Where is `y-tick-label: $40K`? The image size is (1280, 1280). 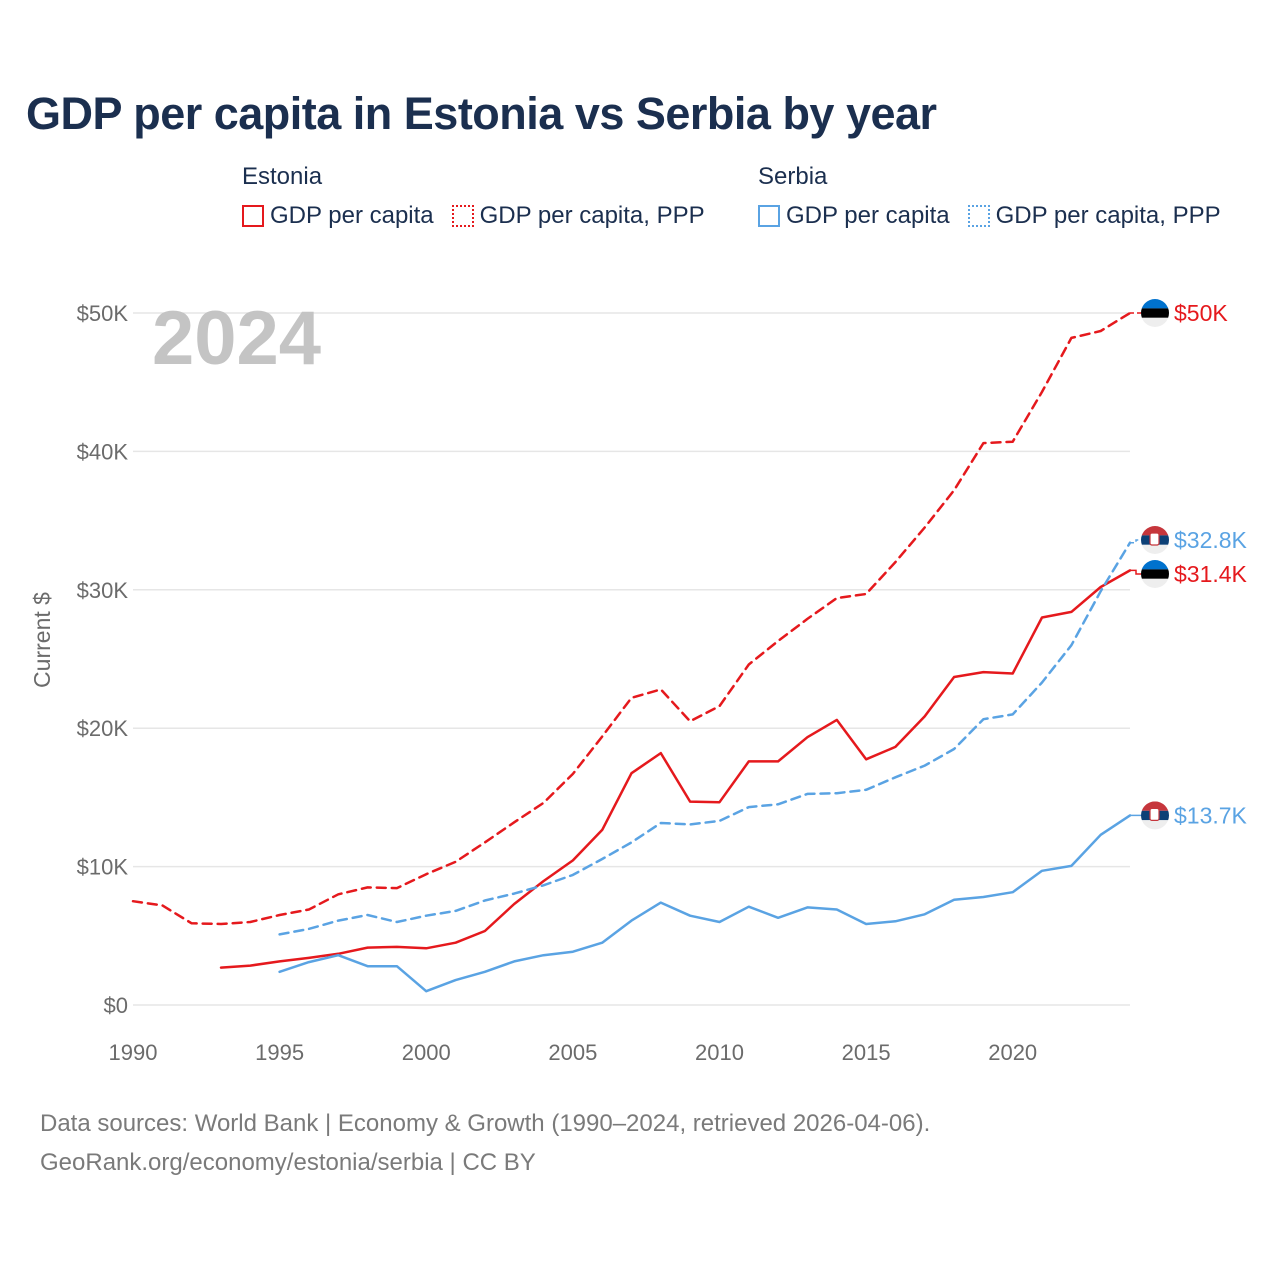
y-tick-label: $40K is located at coordinates (103, 451).